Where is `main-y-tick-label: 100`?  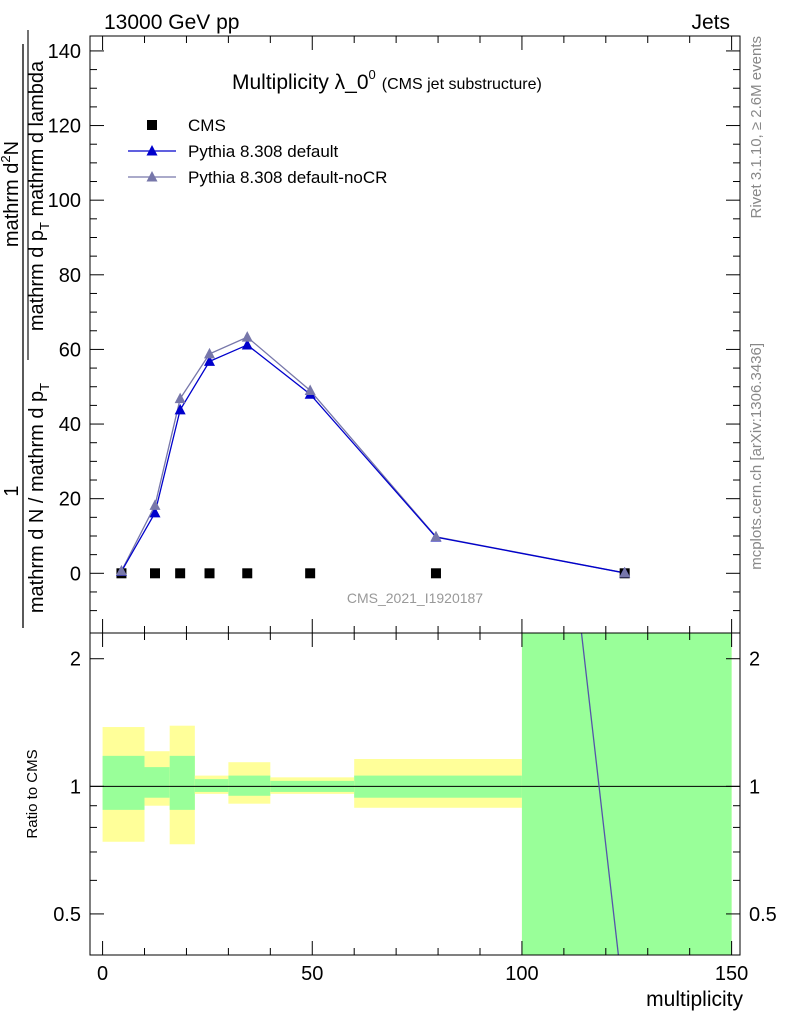
main-y-tick-label: 100 is located at coordinates (64, 201).